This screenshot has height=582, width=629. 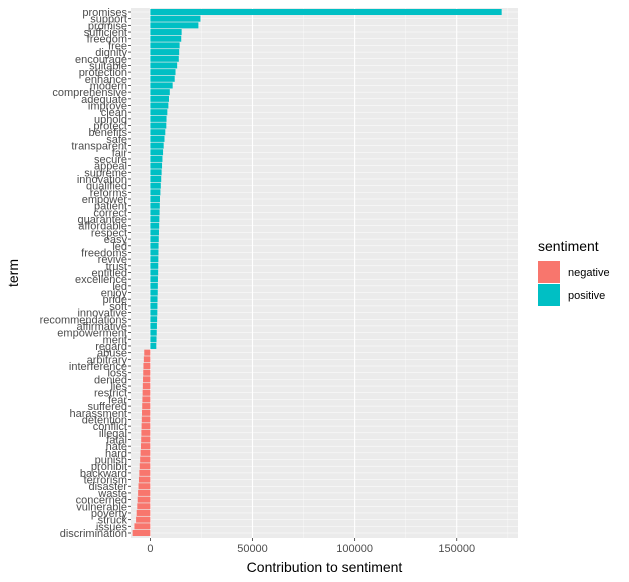 What do you see at coordinates (111, 53) in the screenshot?
I see `y-tick-label: dignity` at bounding box center [111, 53].